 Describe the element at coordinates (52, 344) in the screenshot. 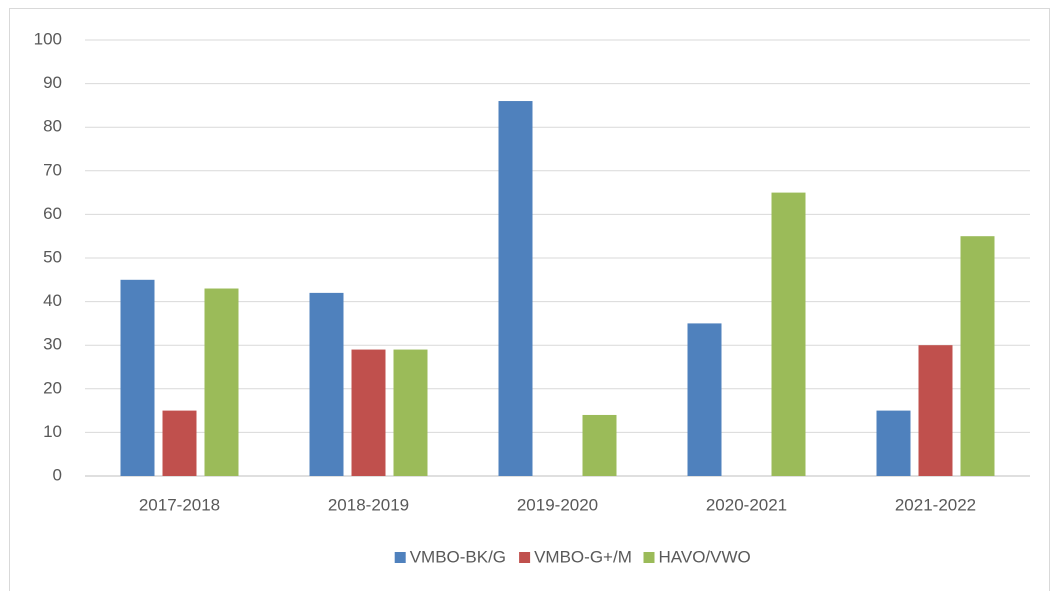

I see `y-tick-label: 30` at that location.